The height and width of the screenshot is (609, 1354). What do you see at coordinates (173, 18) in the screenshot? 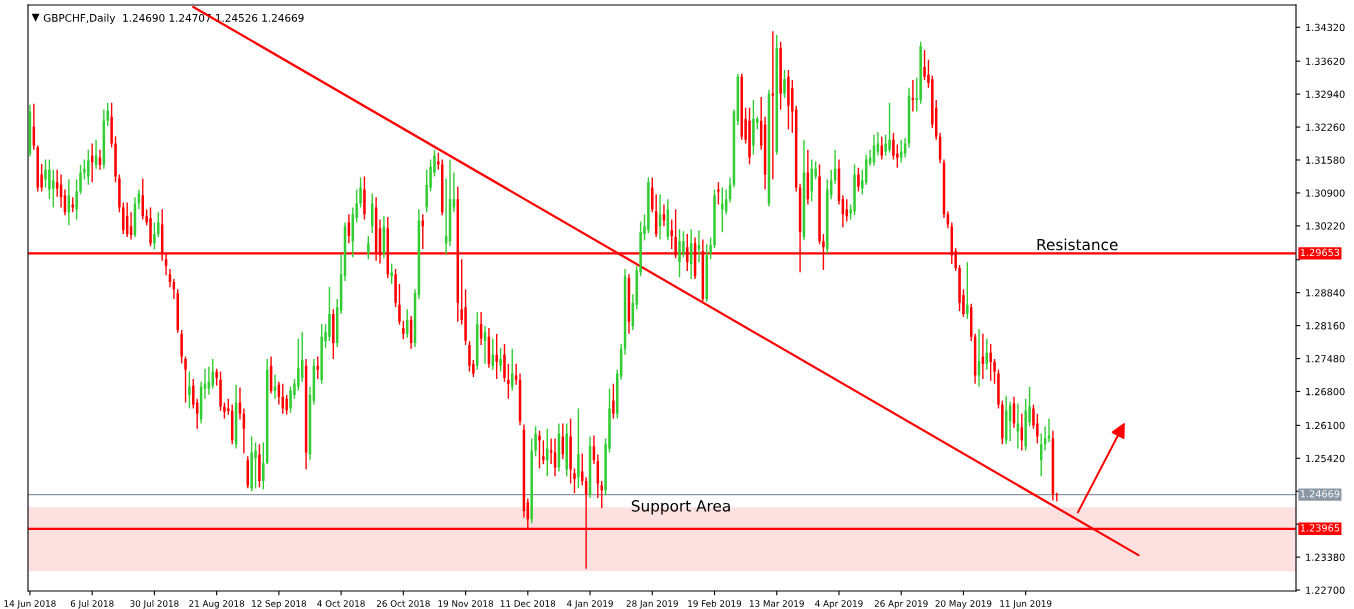
I see `text: GBPCHF,Daily 1.24690 1.24707 1.24526 1.24669` at bounding box center [173, 18].